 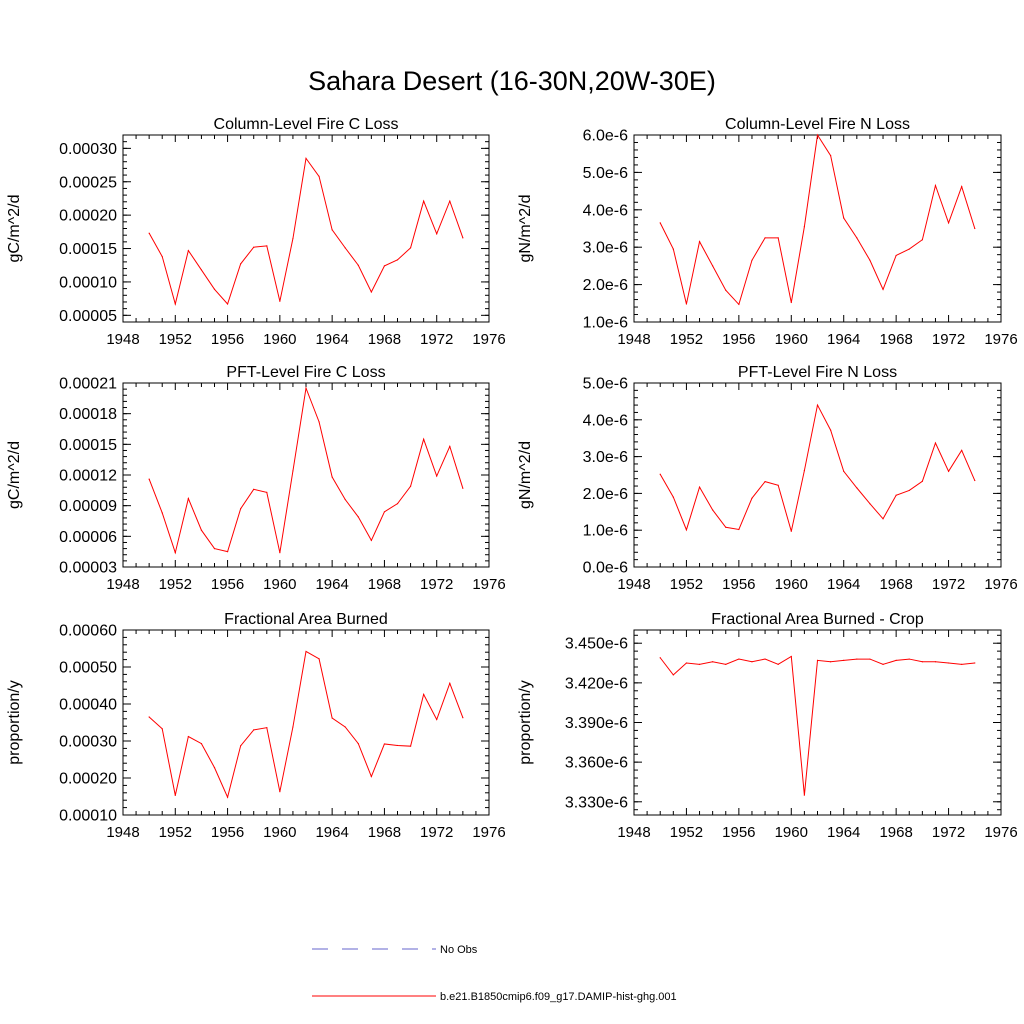 What do you see at coordinates (605, 136) in the screenshot?
I see `y-tick-label: 6.0e-6` at bounding box center [605, 136].